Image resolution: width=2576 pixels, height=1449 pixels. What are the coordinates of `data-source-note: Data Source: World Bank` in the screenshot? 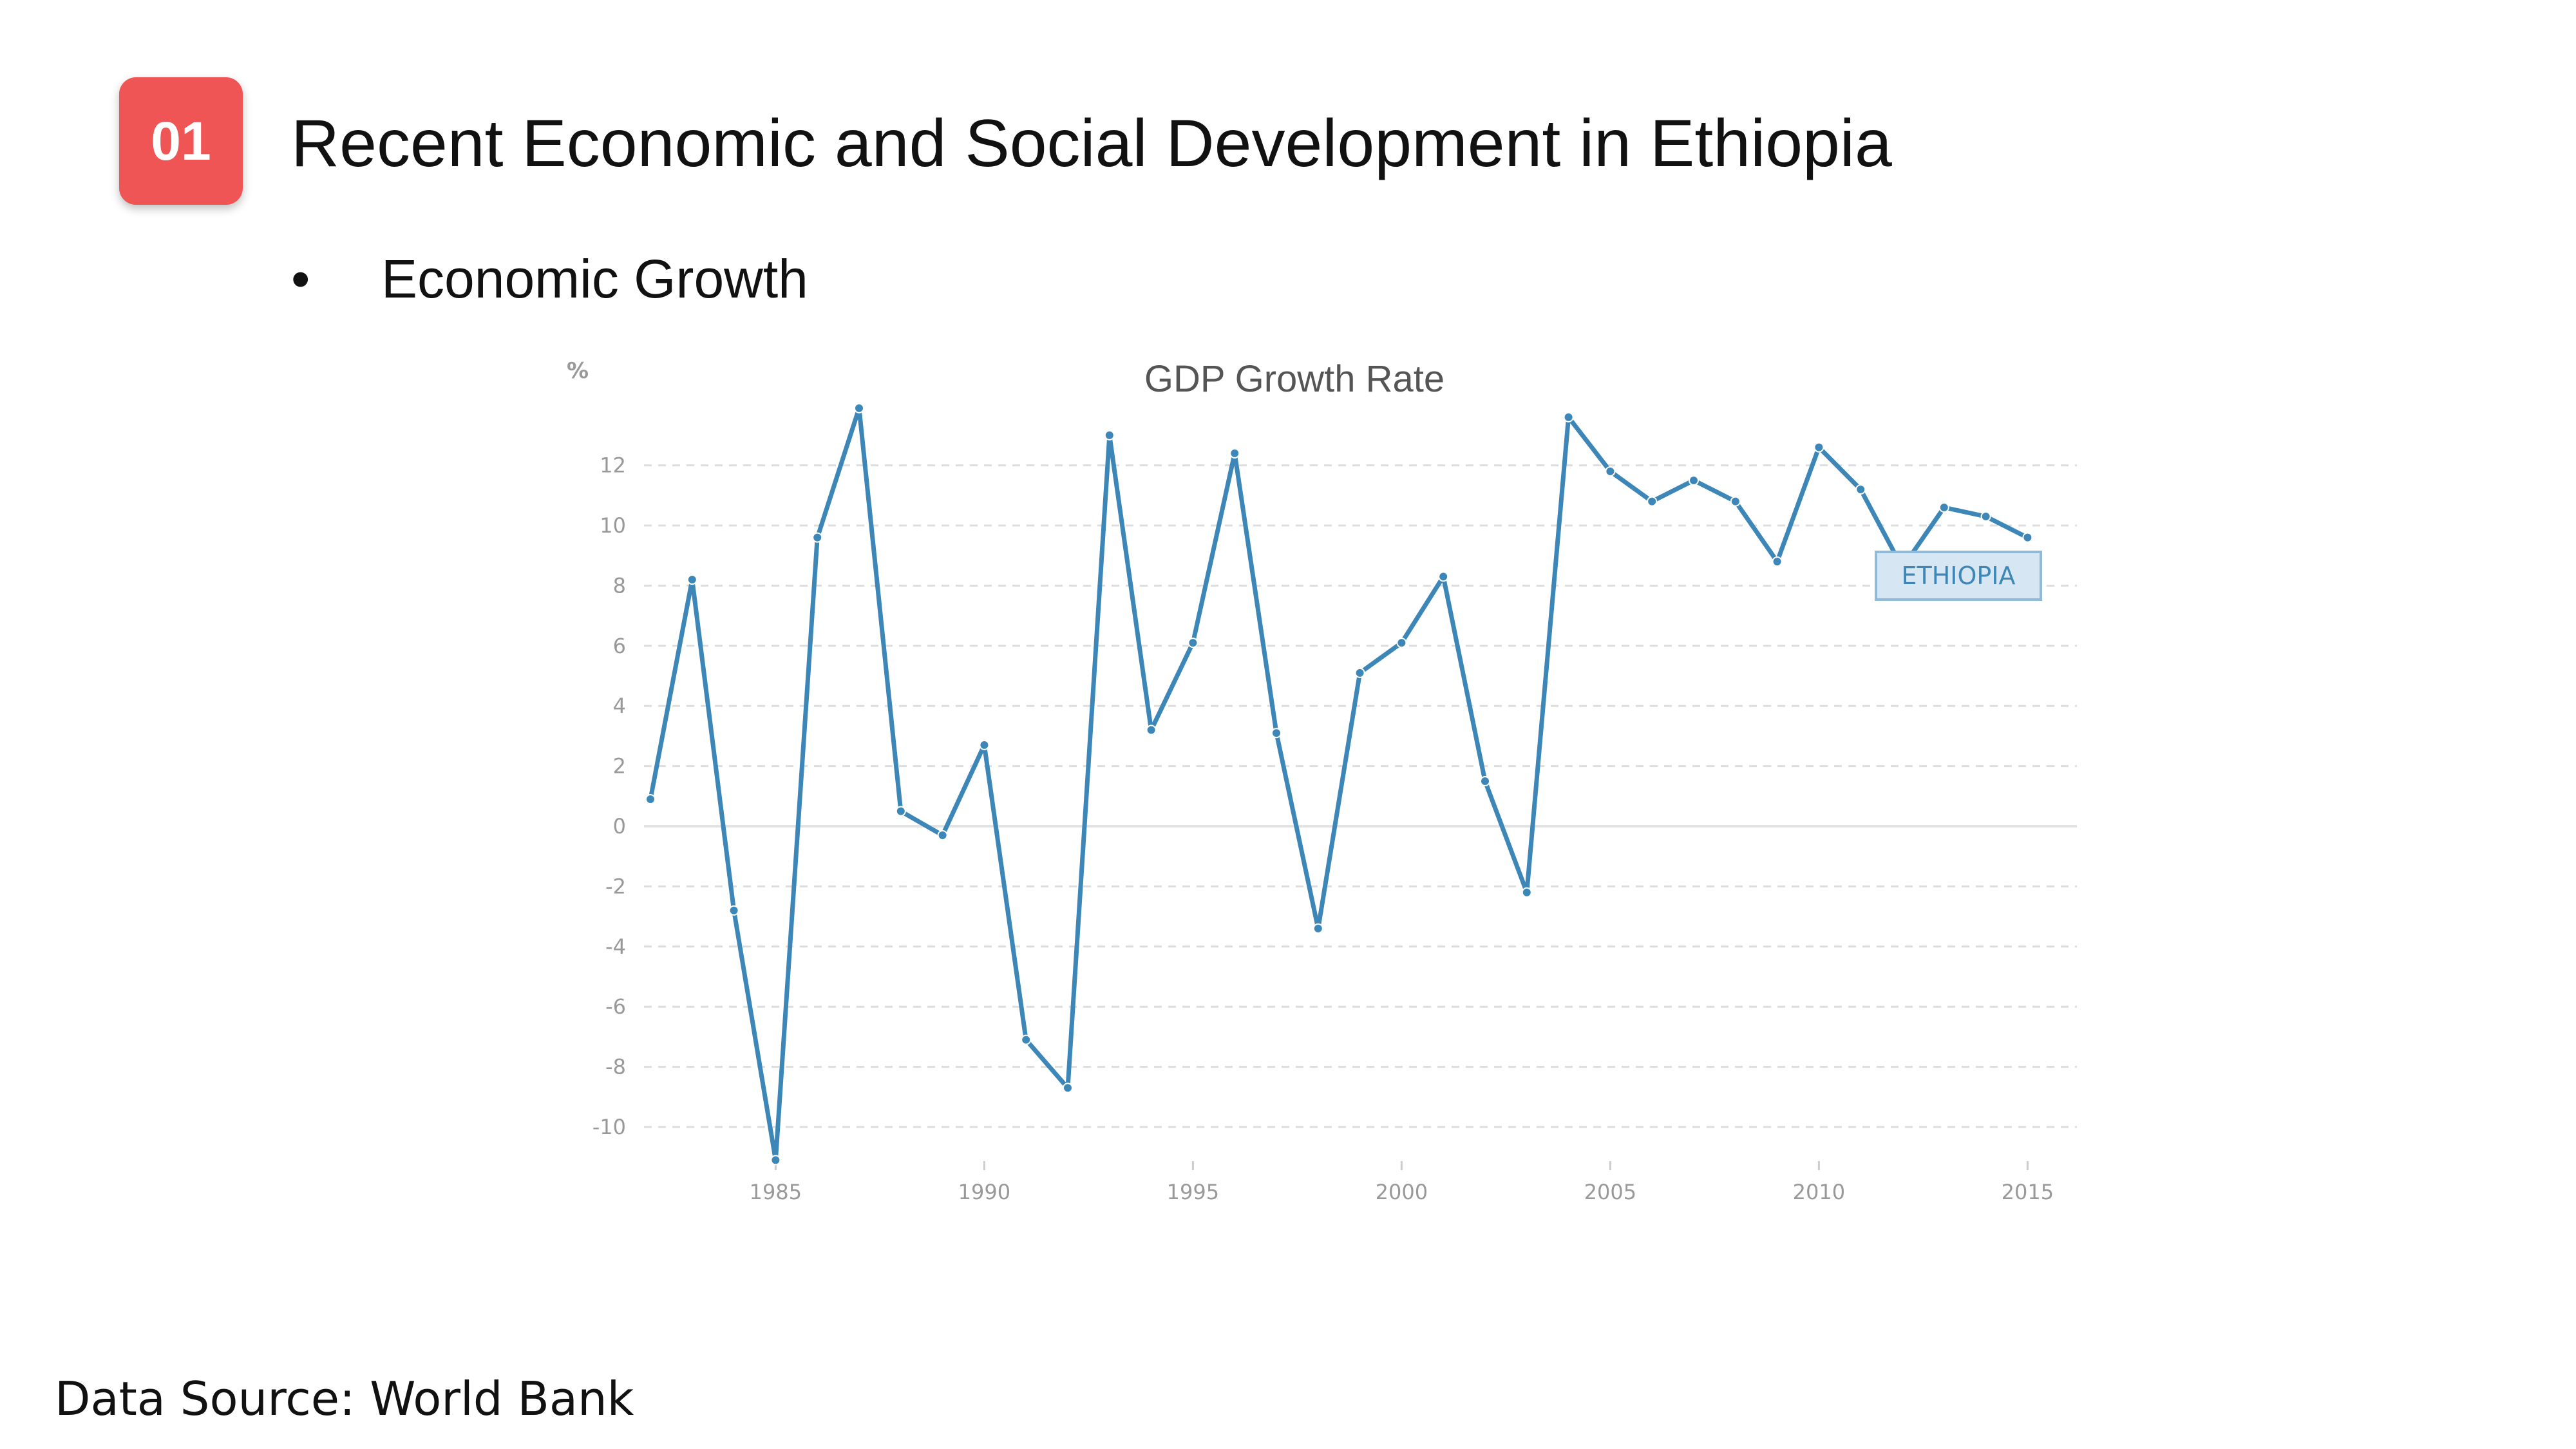 It's located at (345, 1399).